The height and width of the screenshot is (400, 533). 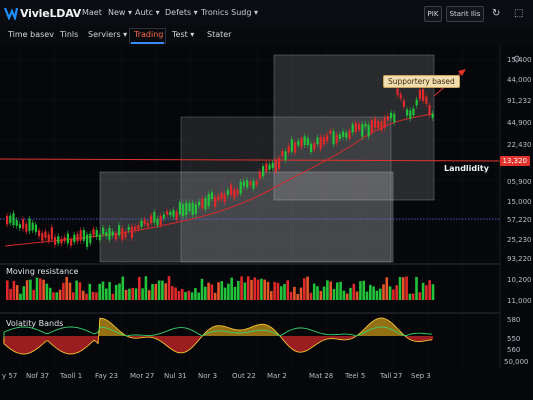 What do you see at coordinates (244, 376) in the screenshot?
I see `x-tick: Out 22` at bounding box center [244, 376].